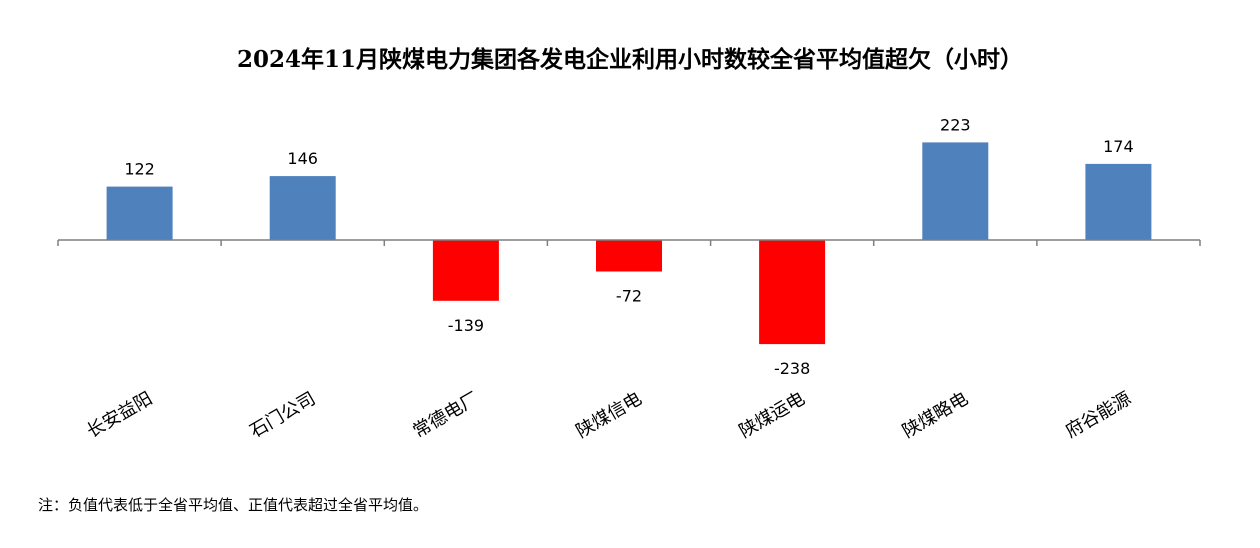 This screenshot has height=548, width=1260. I want to click on x-tick-label: 陕煤运电, so click(772, 415).